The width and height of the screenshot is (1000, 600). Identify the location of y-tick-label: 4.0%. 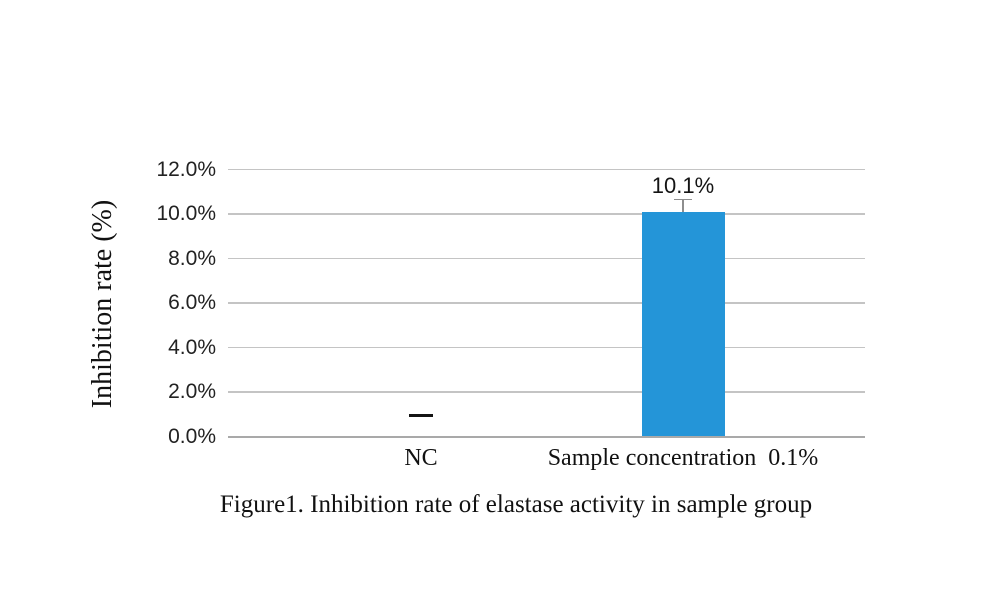
(192, 347).